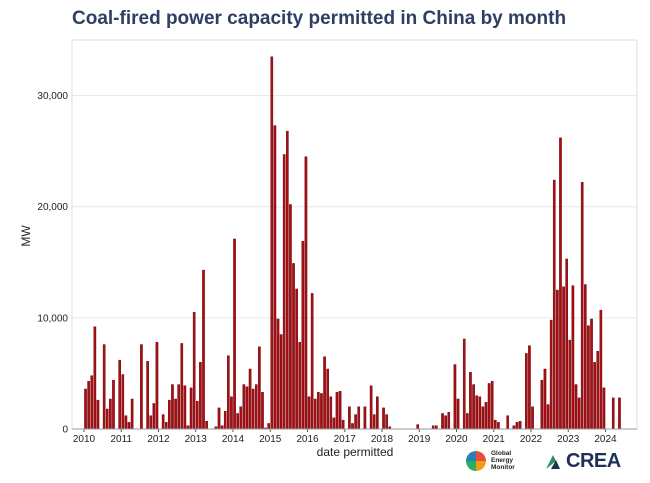 The image size is (650, 483). I want to click on x-tick-label: 2011, so click(121, 439).